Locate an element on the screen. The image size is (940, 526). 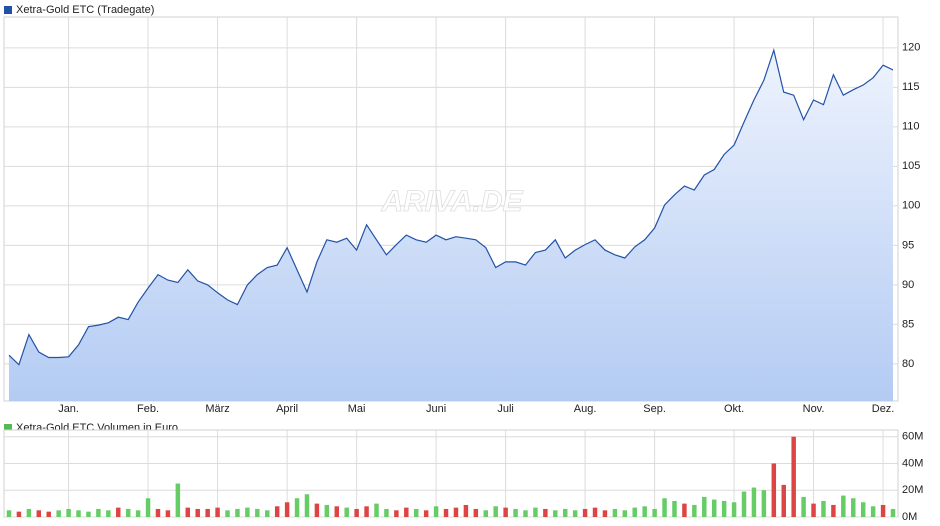
y-tick-label: 95 is located at coordinates (908, 245).